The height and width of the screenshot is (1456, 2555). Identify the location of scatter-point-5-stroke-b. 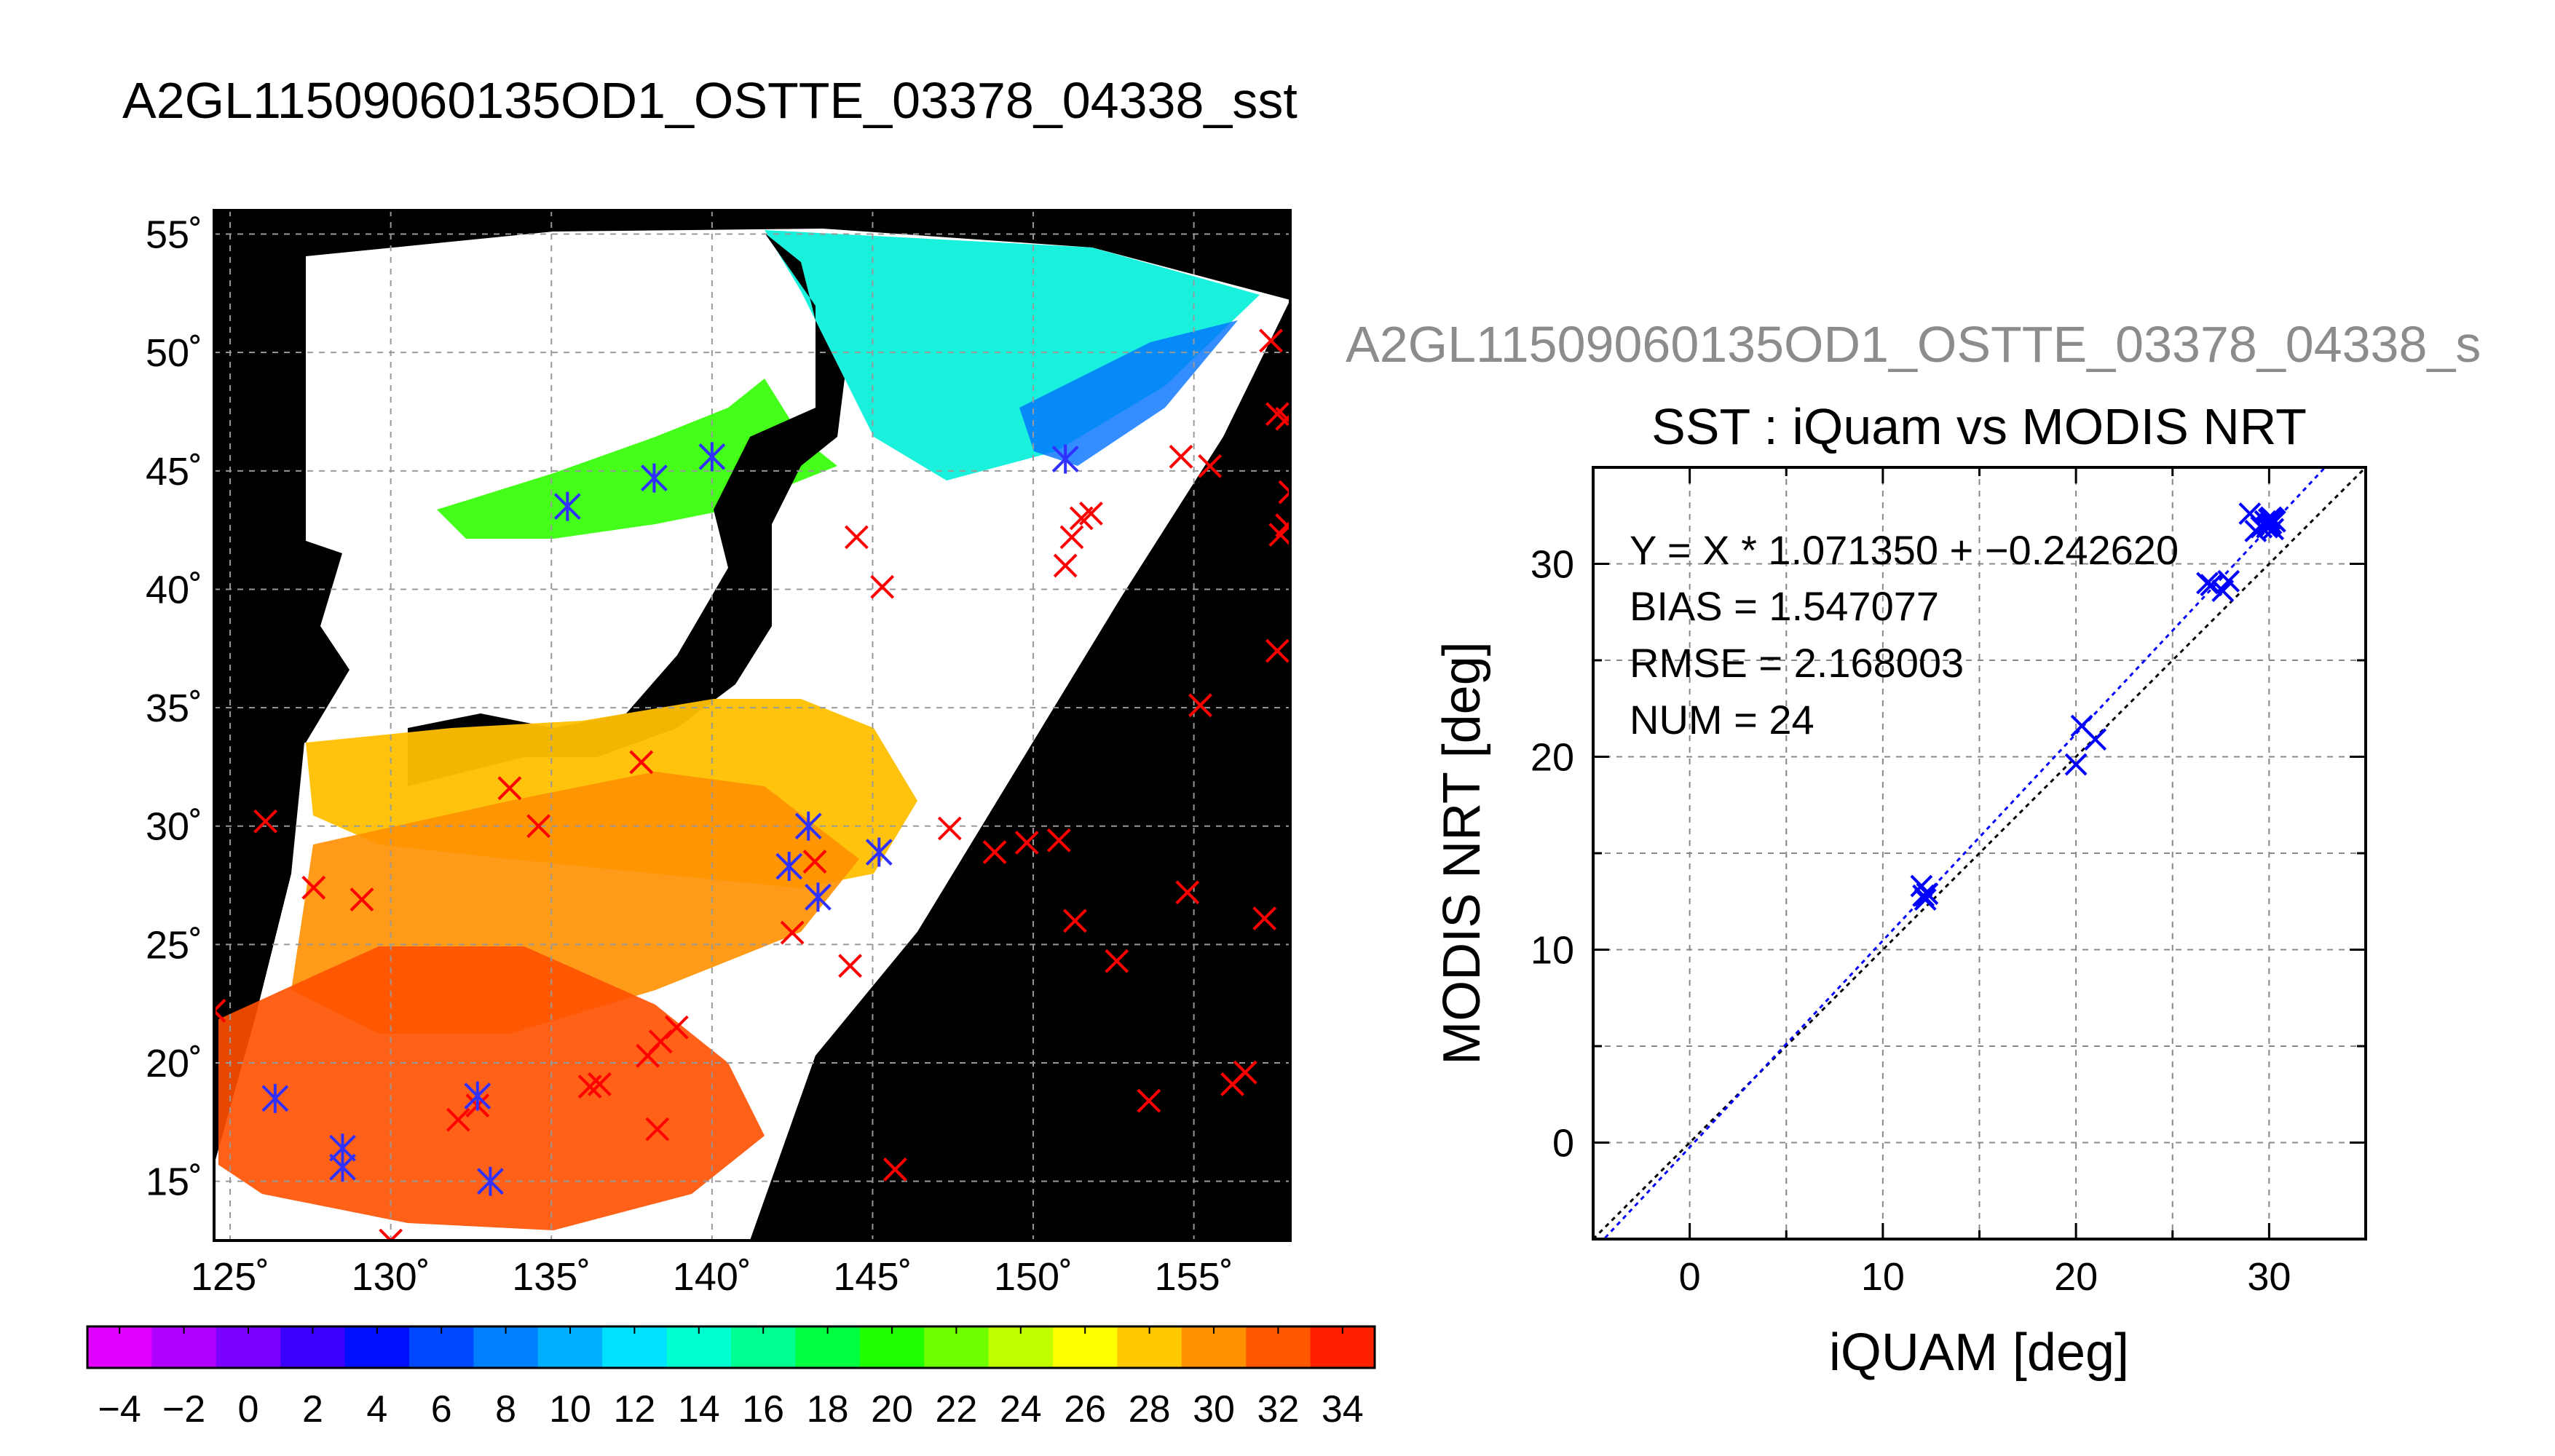
(2081, 725).